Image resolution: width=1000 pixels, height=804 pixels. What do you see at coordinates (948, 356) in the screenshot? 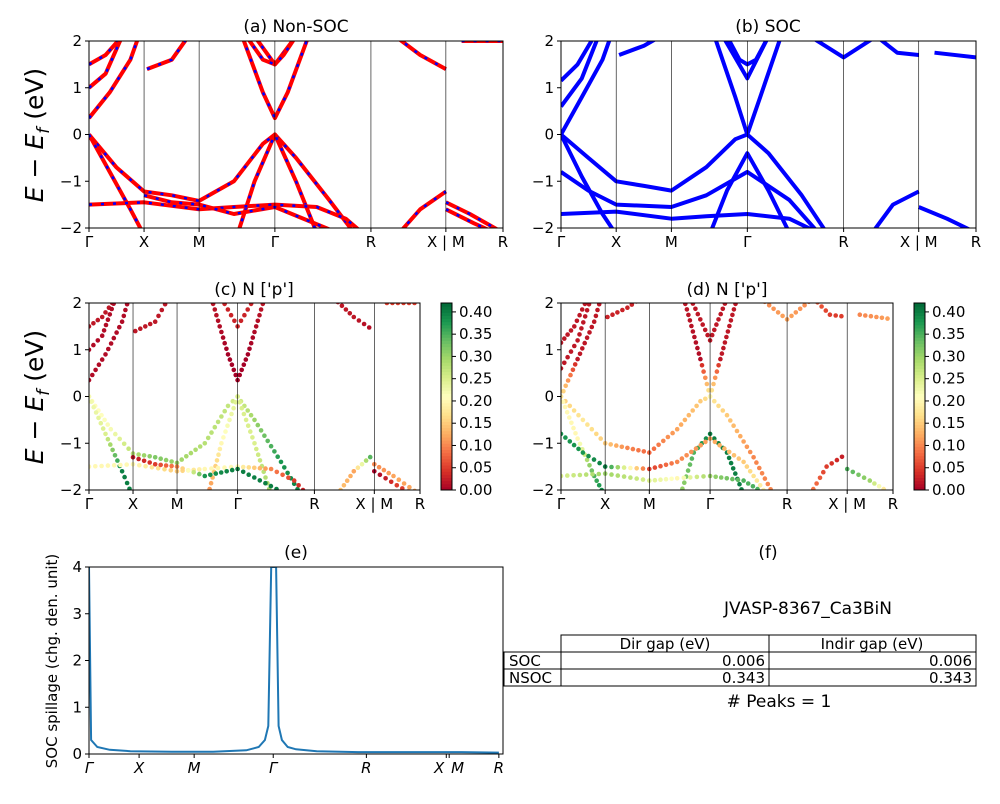
I see `colorbar-tick-label: 0.30` at bounding box center [948, 356].